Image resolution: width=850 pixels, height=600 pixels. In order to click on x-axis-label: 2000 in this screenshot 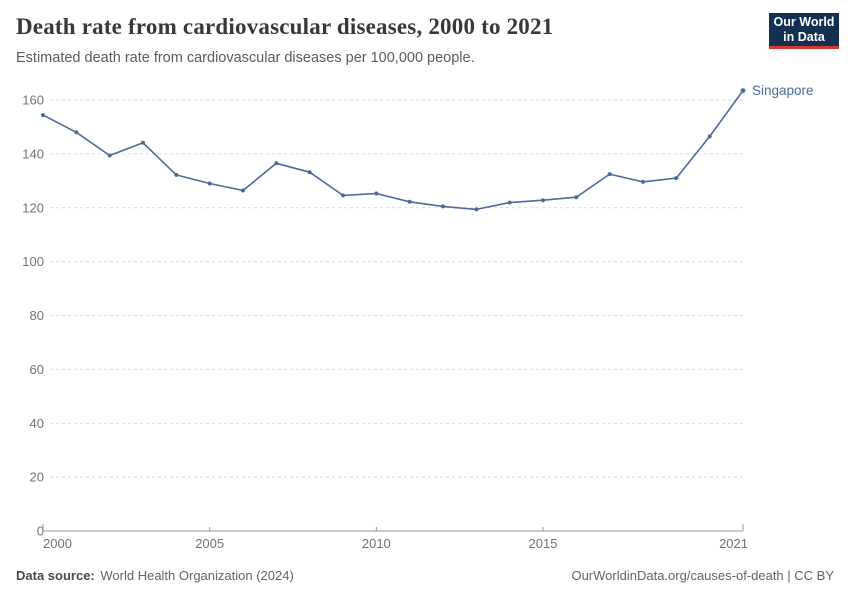, I will do `click(57, 543)`.